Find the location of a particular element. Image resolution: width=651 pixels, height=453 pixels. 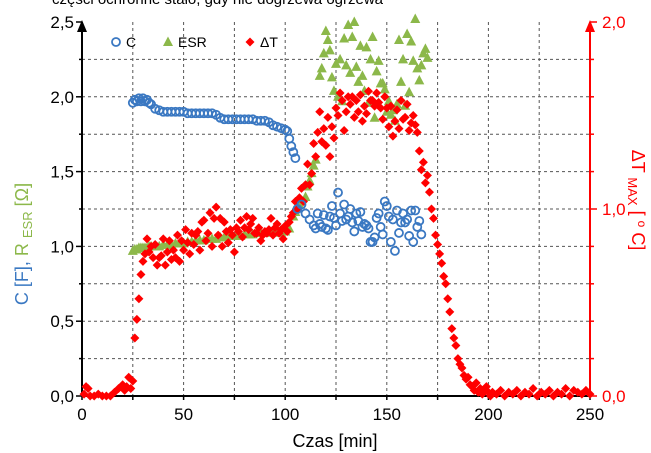

y-left-tick-label: 2,5 is located at coordinates (62, 22).